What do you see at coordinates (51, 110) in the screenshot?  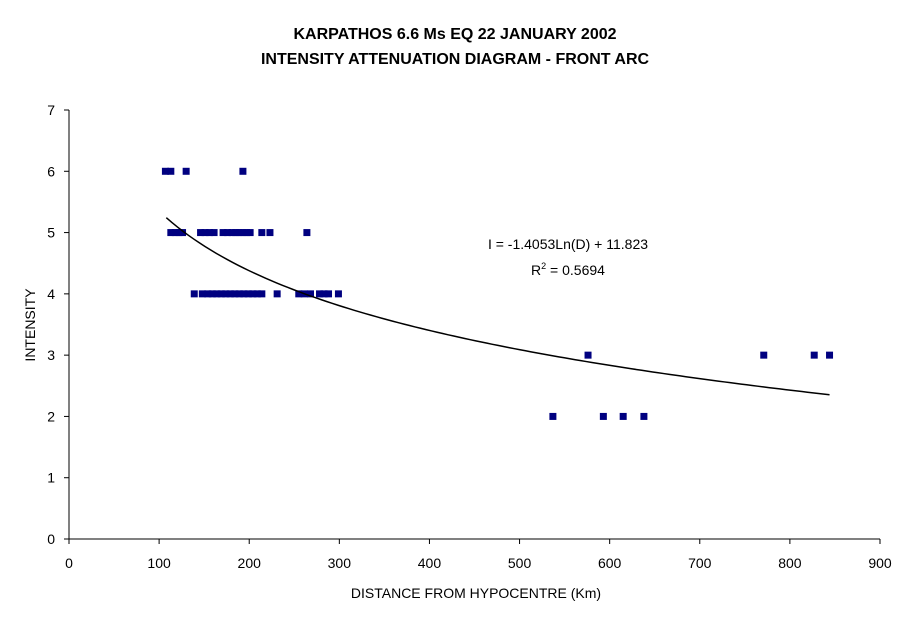 I see `y-tick-label: 7` at bounding box center [51, 110].